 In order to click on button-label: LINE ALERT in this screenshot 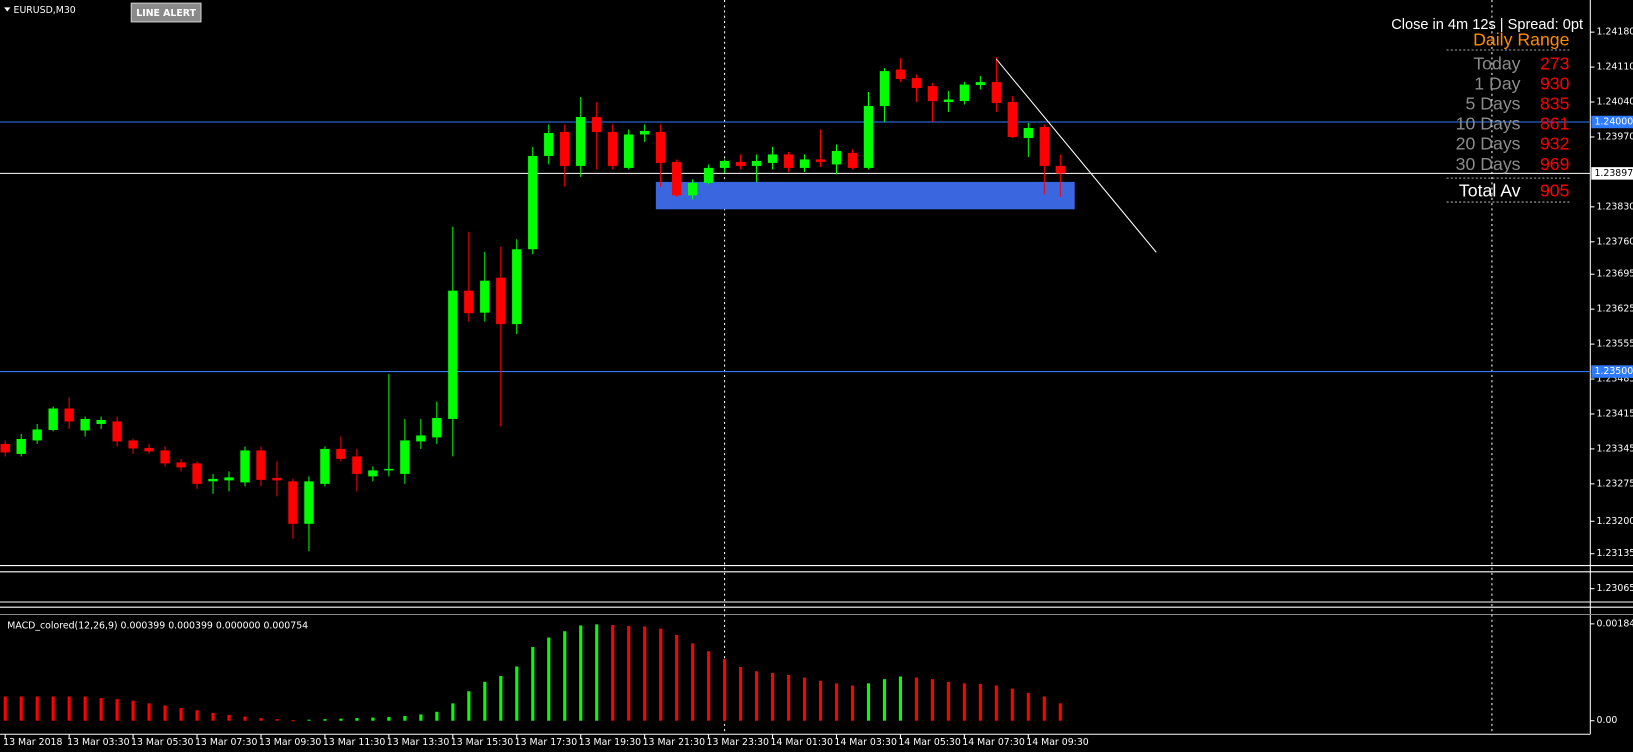, I will do `click(166, 13)`.